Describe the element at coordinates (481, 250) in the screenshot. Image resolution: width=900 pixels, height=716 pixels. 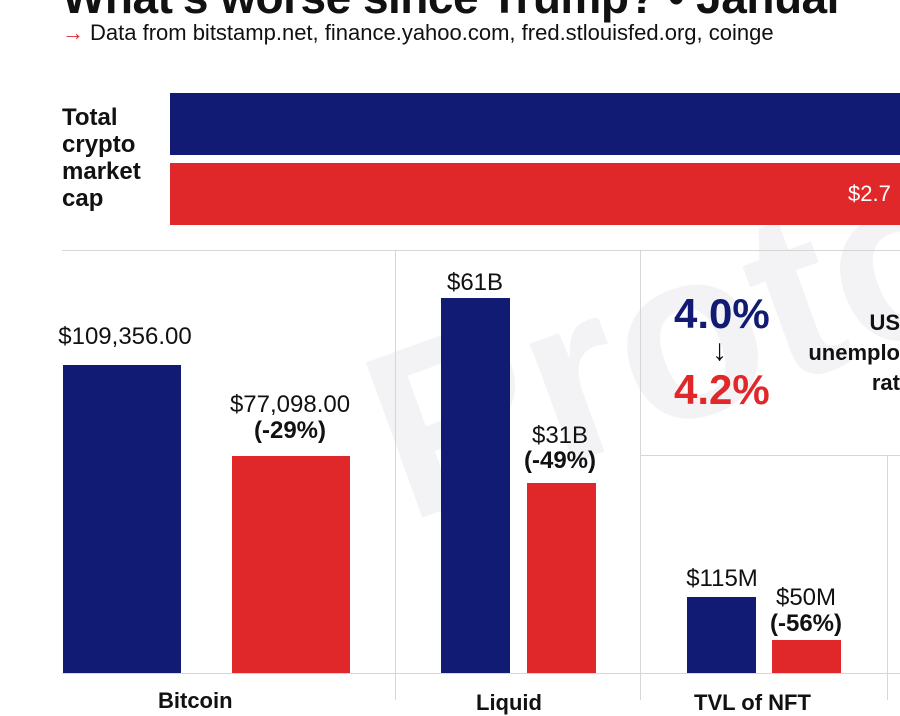
I see `divider-top` at that location.